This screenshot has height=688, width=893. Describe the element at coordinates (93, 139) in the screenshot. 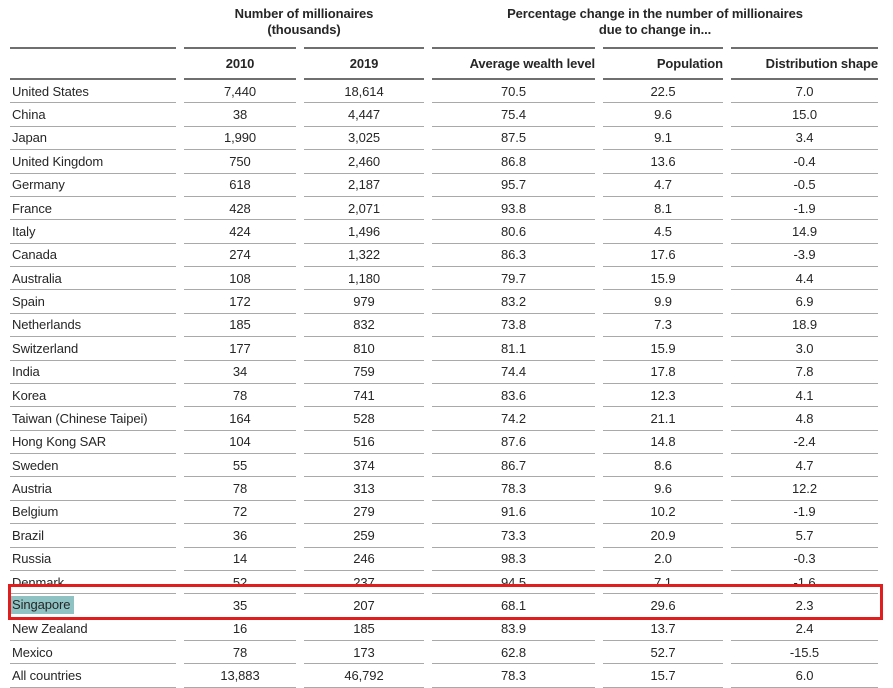

I see `cell-country: Japan` at that location.